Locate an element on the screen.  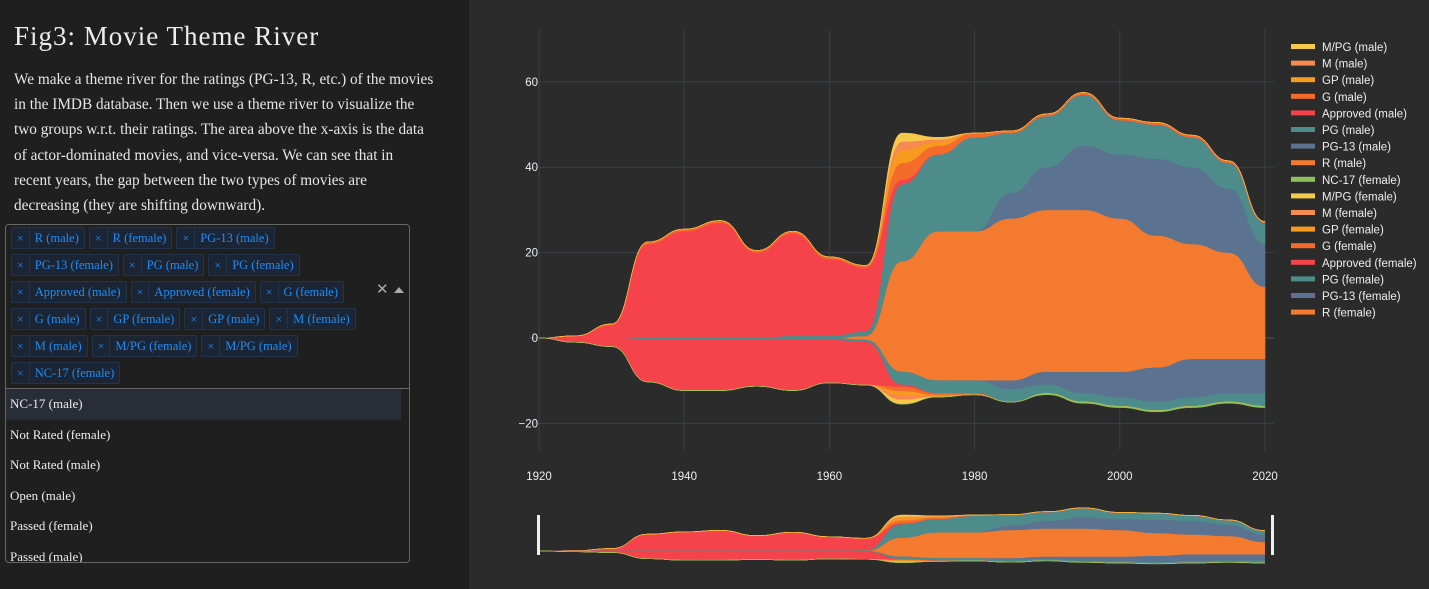
legend-item: R (female) is located at coordinates (1349, 314).